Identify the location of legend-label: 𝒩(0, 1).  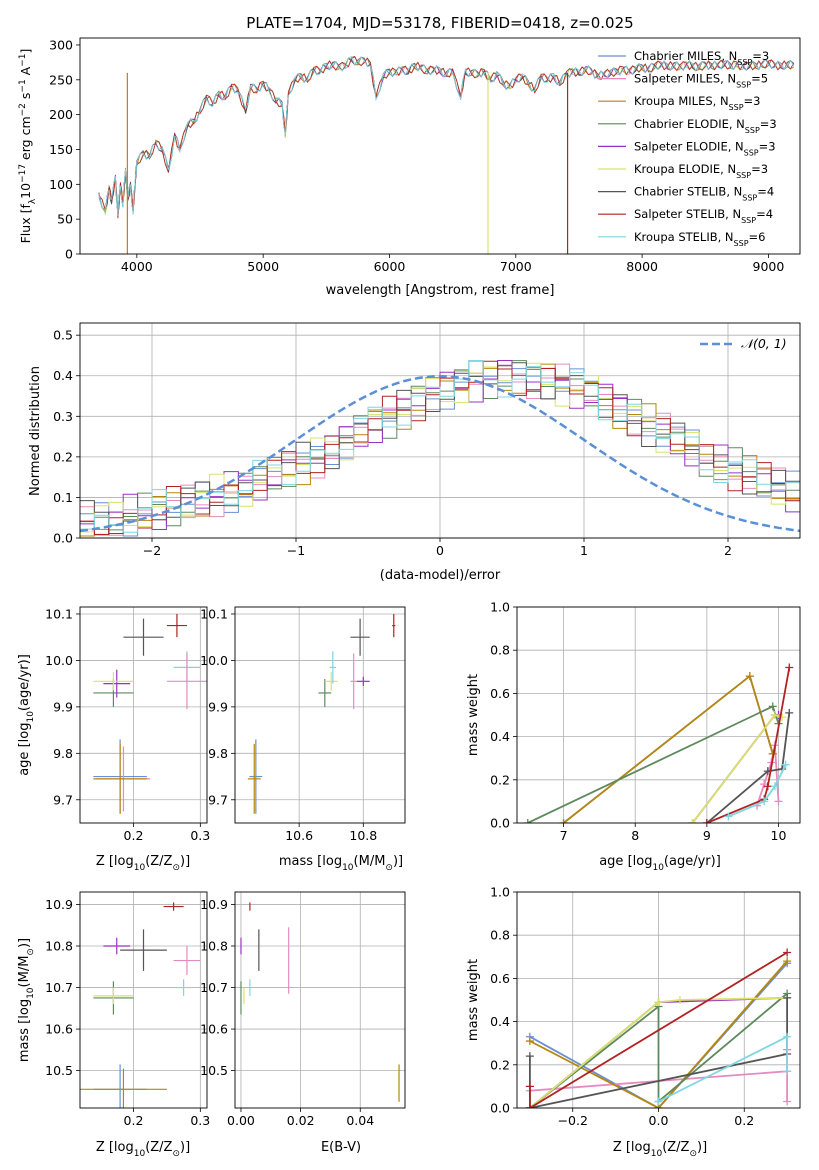
(764, 343).